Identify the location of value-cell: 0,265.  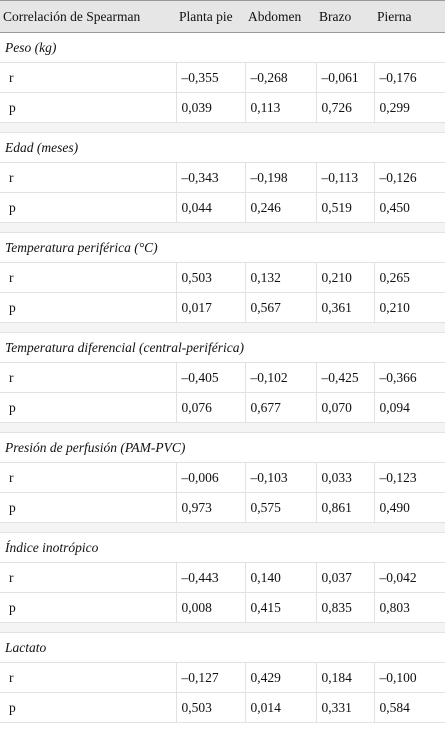
(409, 277).